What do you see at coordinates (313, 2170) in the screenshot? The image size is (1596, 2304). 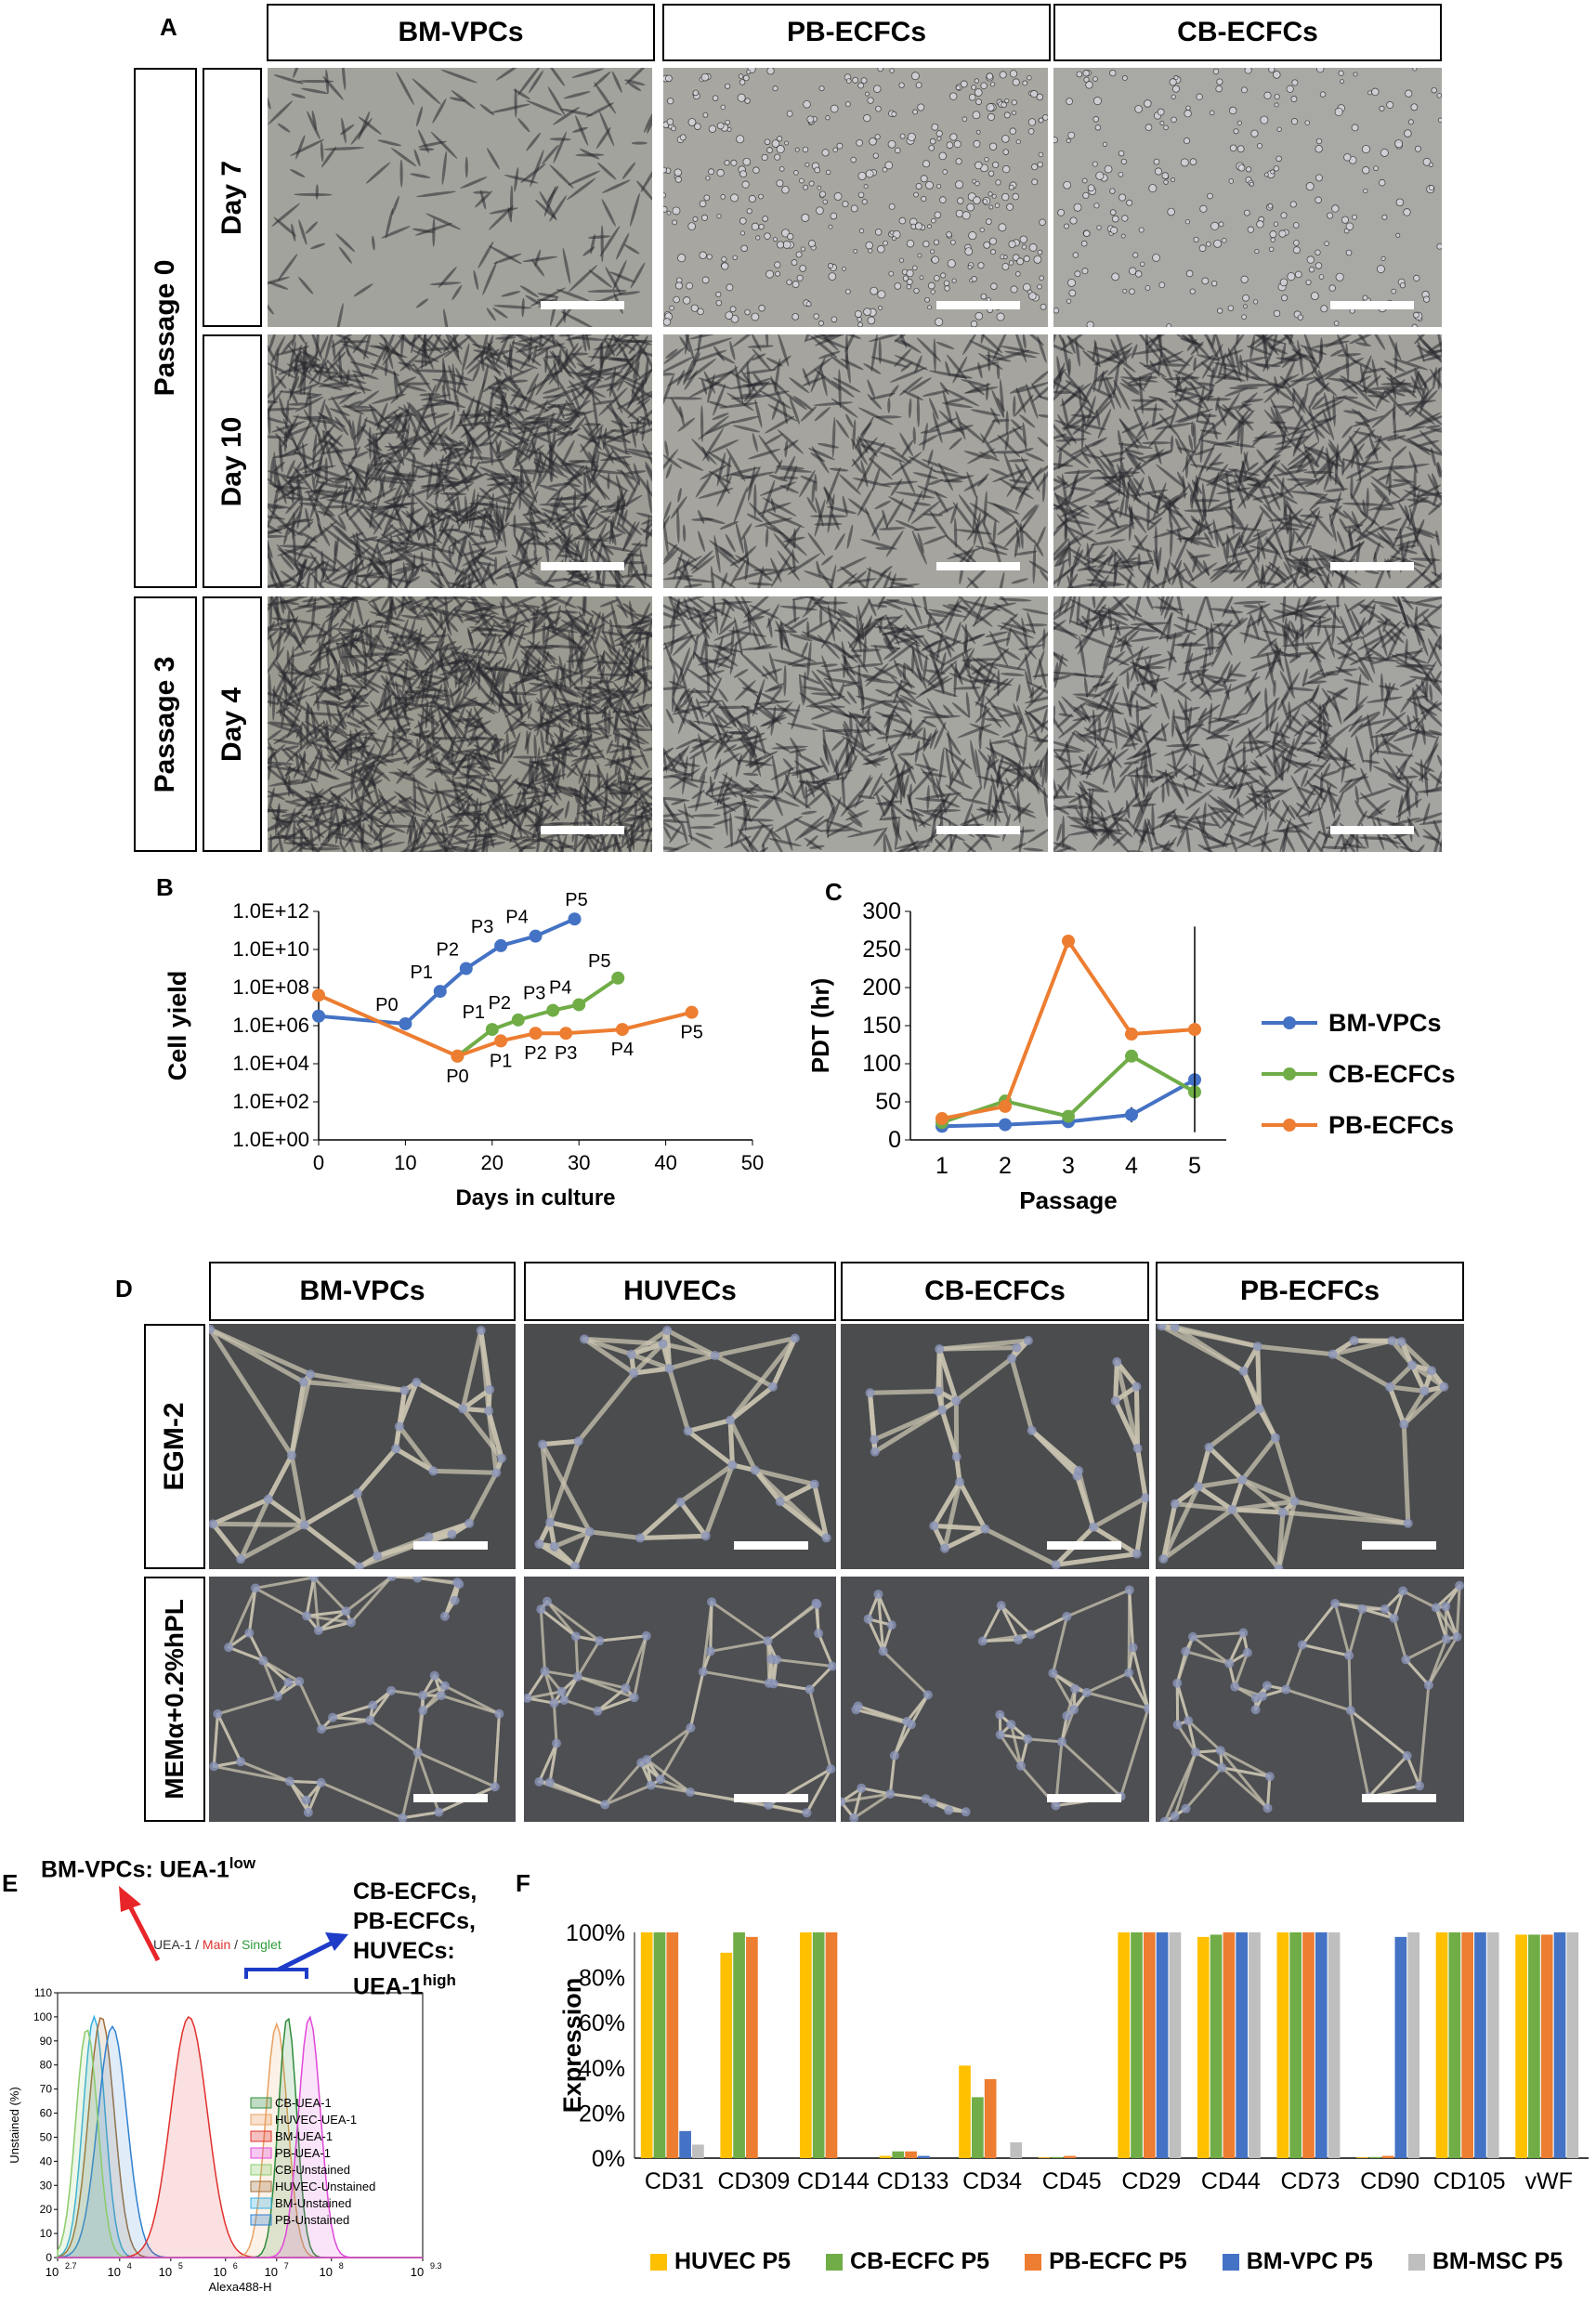 I see `legend-label: CB-Unstained` at bounding box center [313, 2170].